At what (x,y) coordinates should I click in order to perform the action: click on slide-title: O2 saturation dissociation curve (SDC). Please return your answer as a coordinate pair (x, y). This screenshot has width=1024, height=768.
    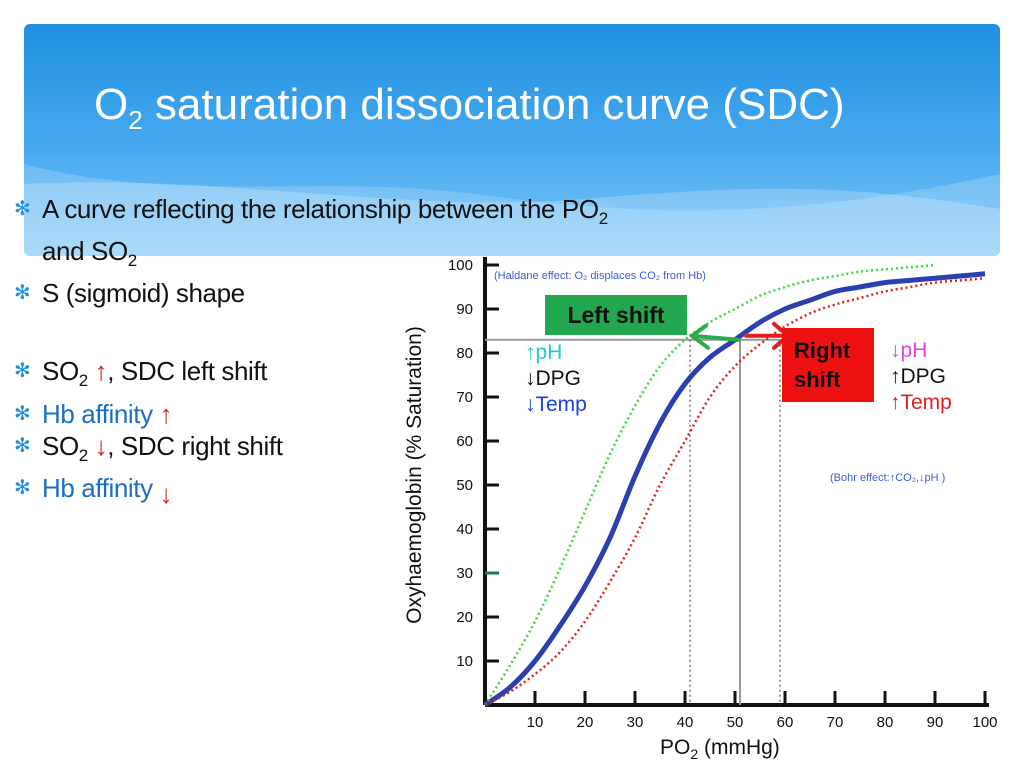
    Looking at the image, I should click on (469, 107).